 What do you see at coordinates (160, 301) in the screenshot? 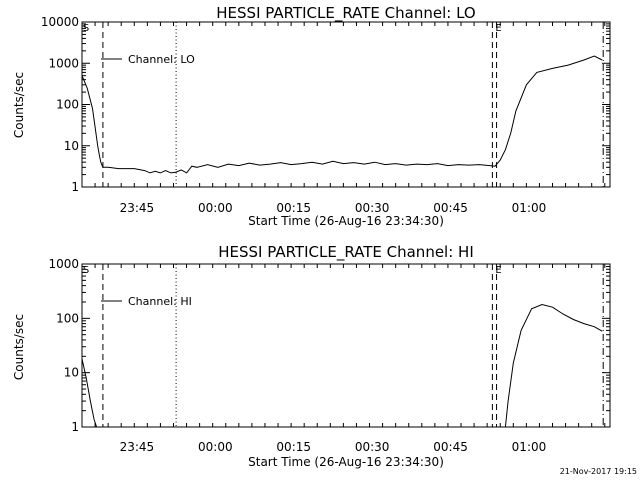
I see `legend-label: Channel: HI` at bounding box center [160, 301].